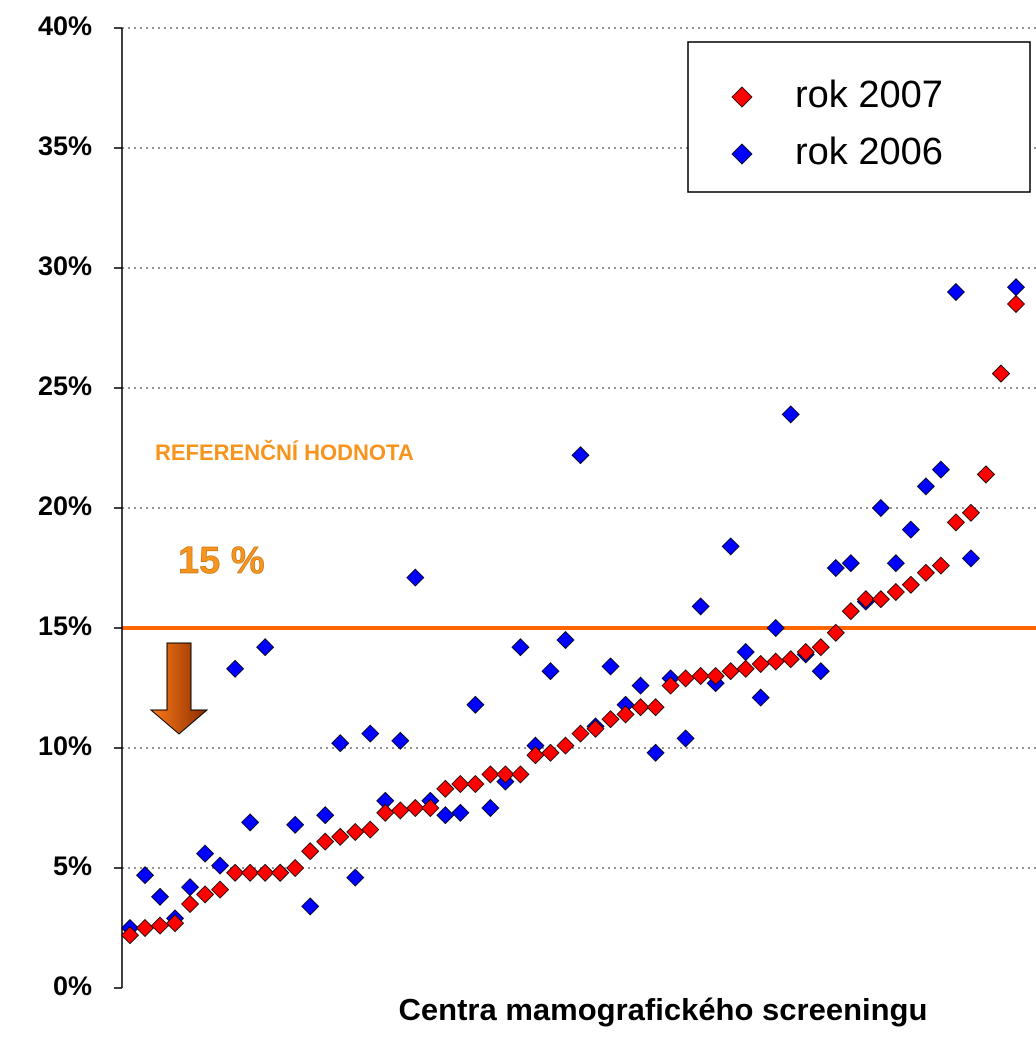 This screenshot has height=1041, width=1036. Describe the element at coordinates (65, 626) in the screenshot. I see `y-tick-label: 15%` at that location.